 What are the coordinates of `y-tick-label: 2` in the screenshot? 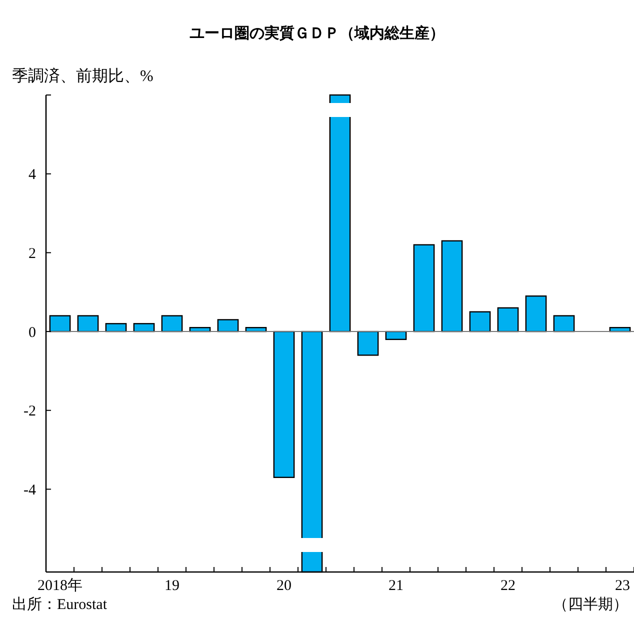 It's located at (32, 254).